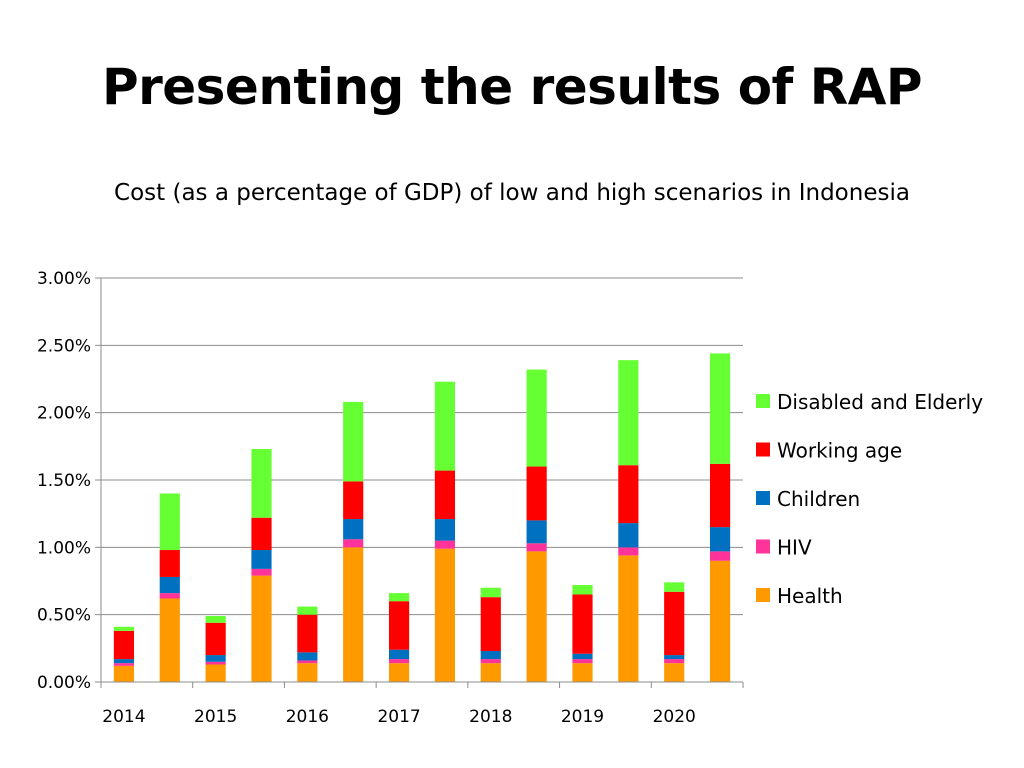  Describe the element at coordinates (64, 346) in the screenshot. I see `y-tick-label: 2.50%` at that location.